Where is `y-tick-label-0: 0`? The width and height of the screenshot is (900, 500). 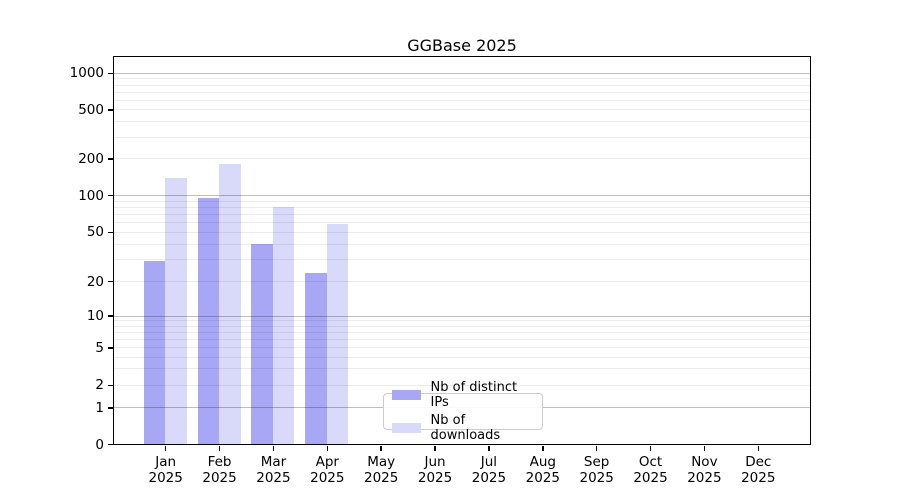 y-tick-label-0: 0 is located at coordinates (99, 444).